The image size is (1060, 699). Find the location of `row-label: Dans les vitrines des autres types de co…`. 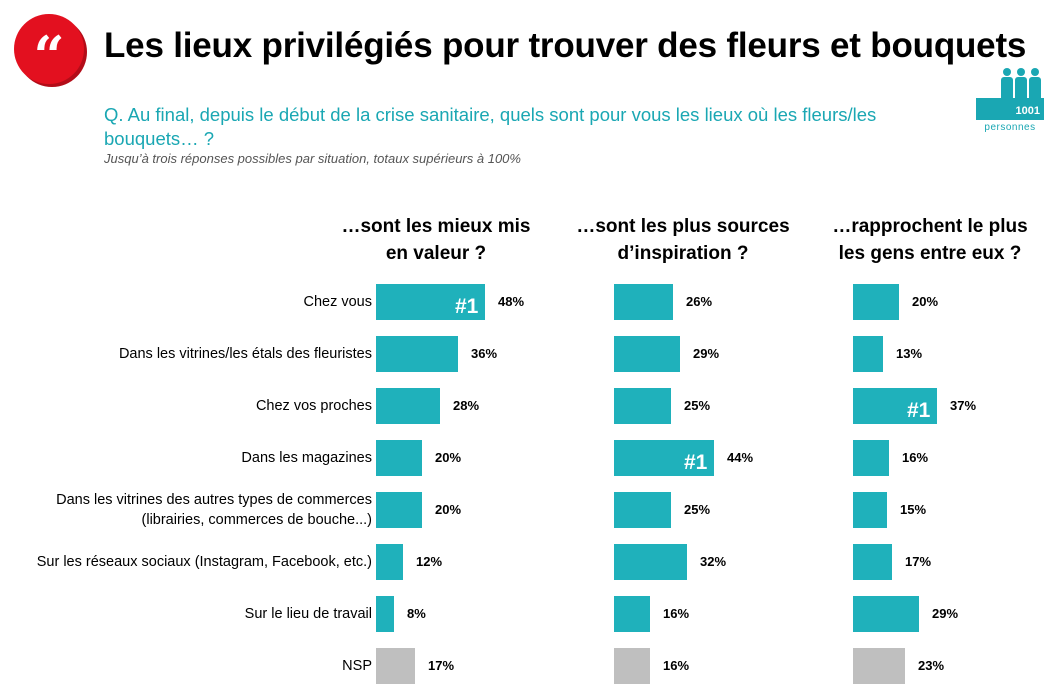

row-label: Dans les vitrines des autres types de co… is located at coordinates (192, 510).